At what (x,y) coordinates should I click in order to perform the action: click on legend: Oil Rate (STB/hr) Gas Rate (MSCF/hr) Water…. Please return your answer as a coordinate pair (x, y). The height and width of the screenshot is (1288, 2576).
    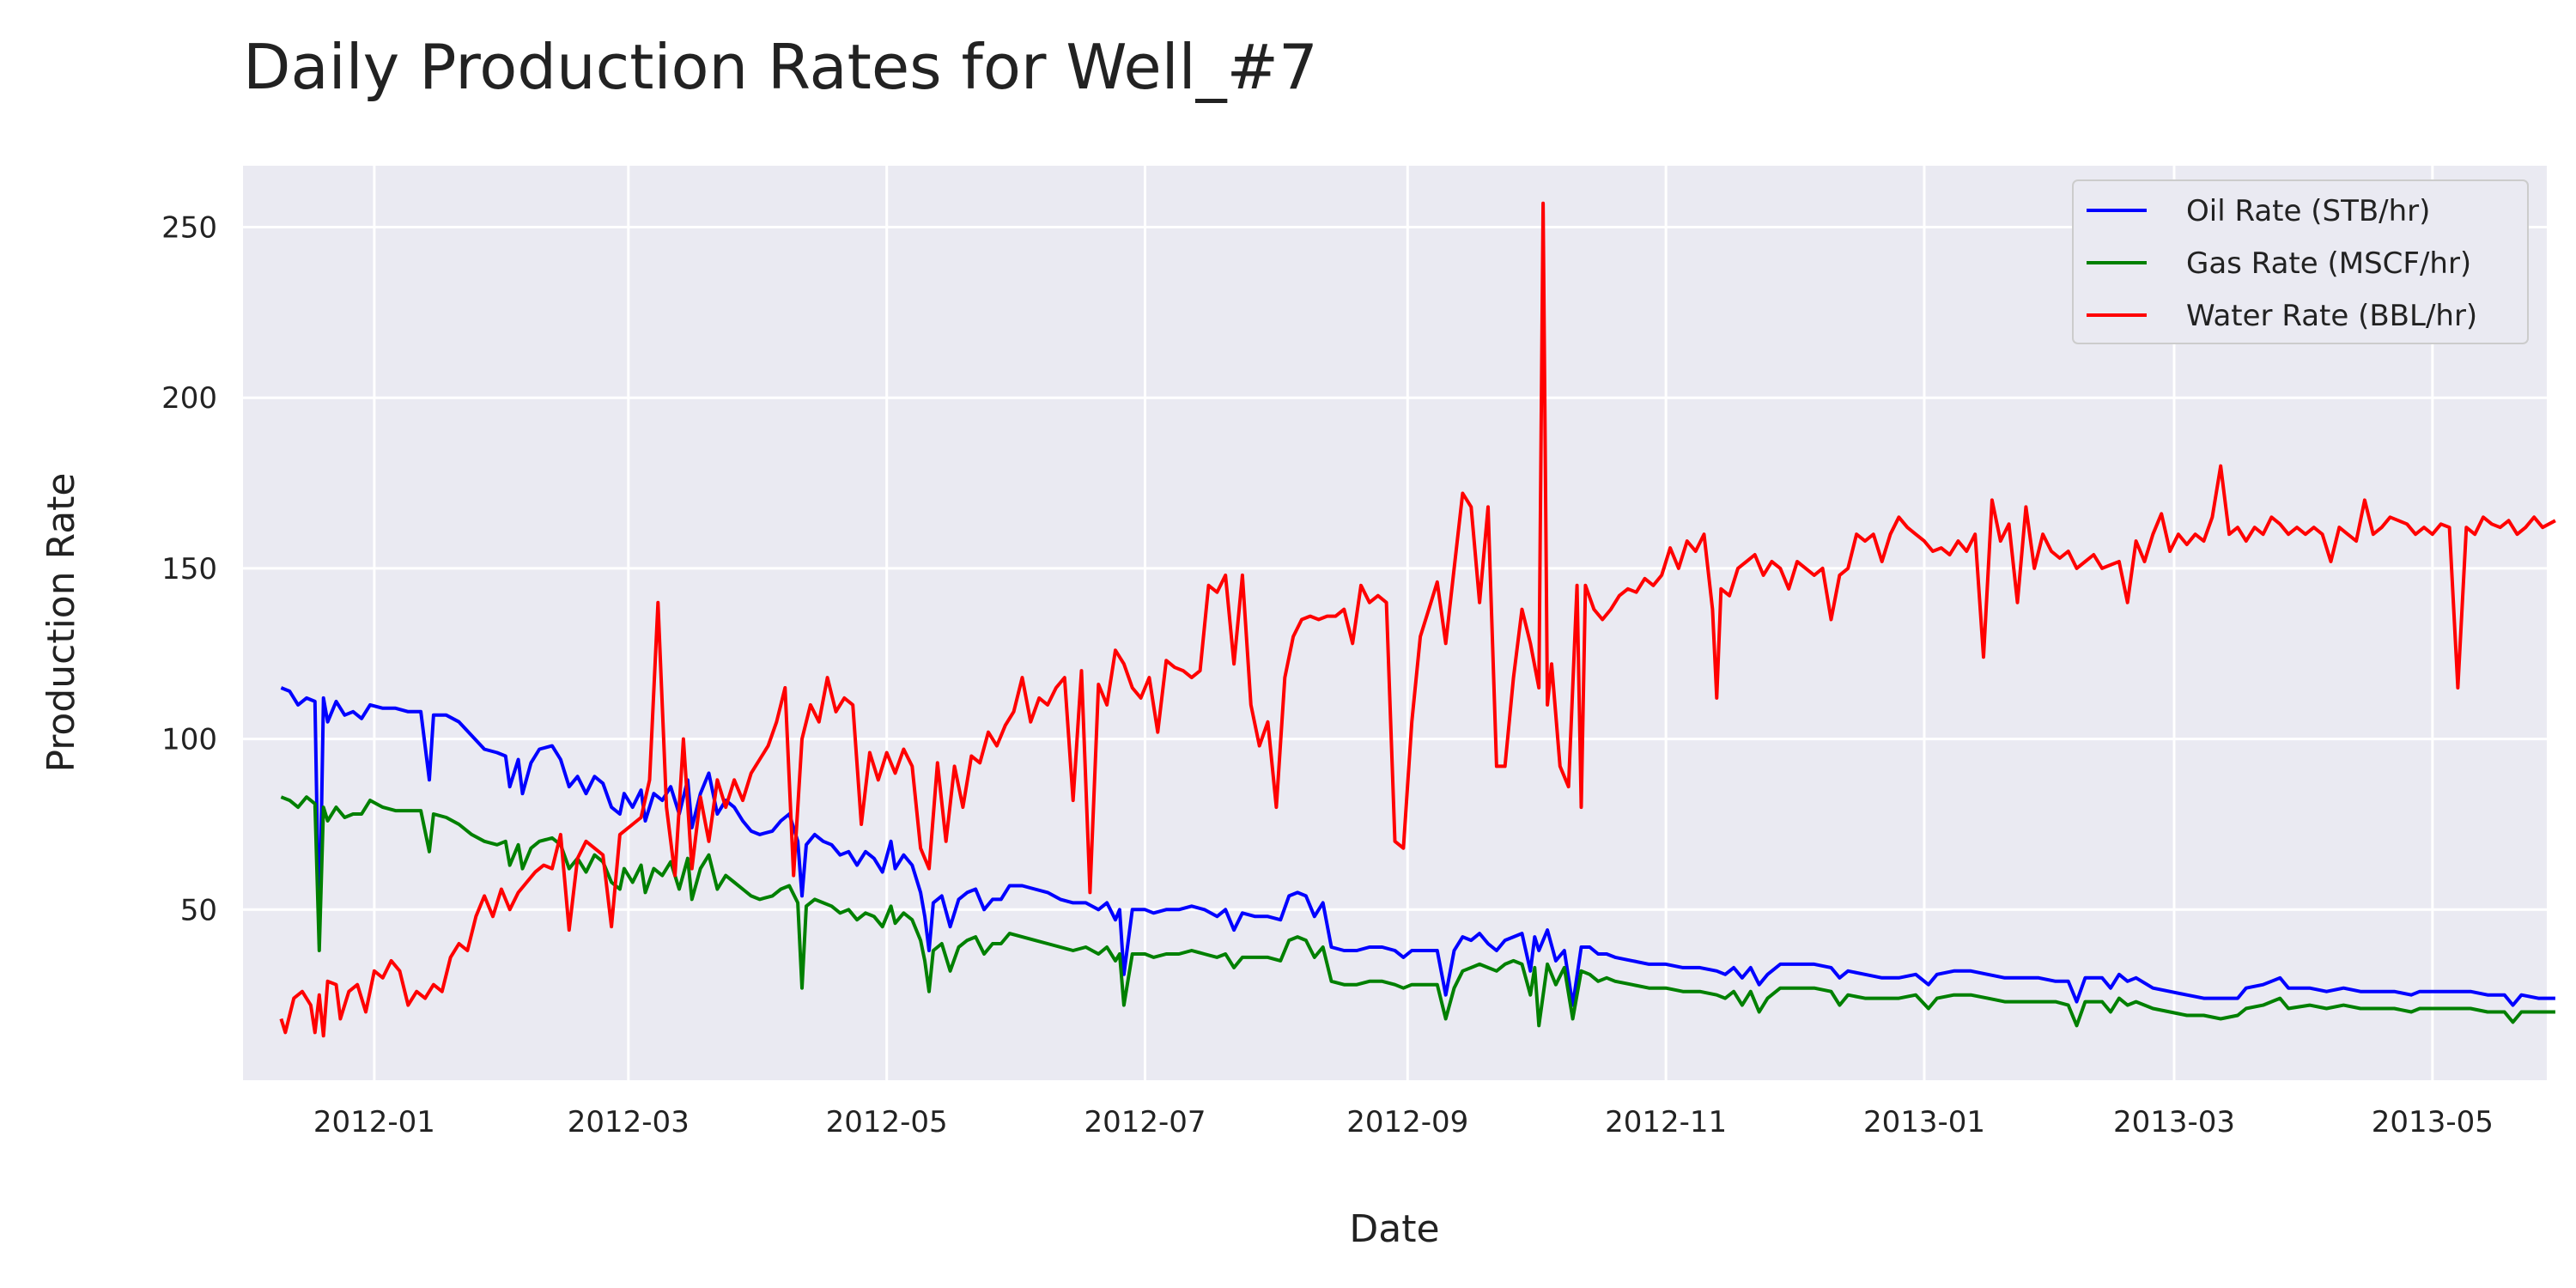
    Looking at the image, I should click on (2301, 261).